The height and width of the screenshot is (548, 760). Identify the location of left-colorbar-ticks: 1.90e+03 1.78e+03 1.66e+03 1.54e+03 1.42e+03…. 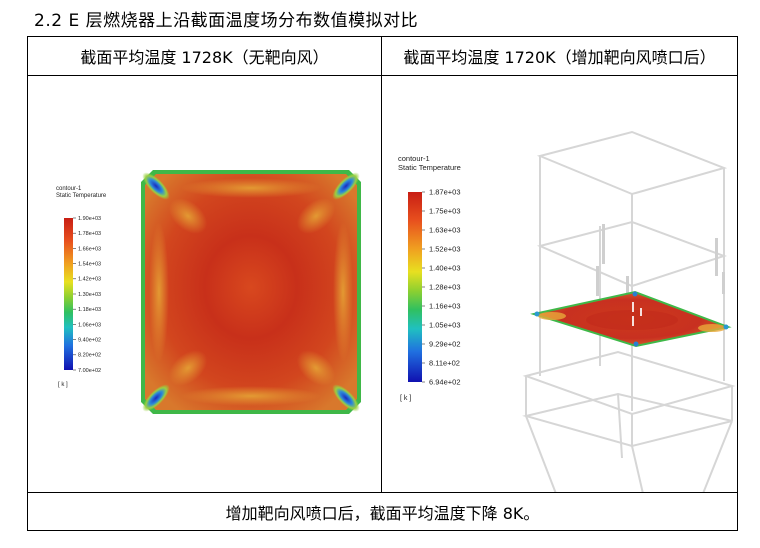
(87, 295).